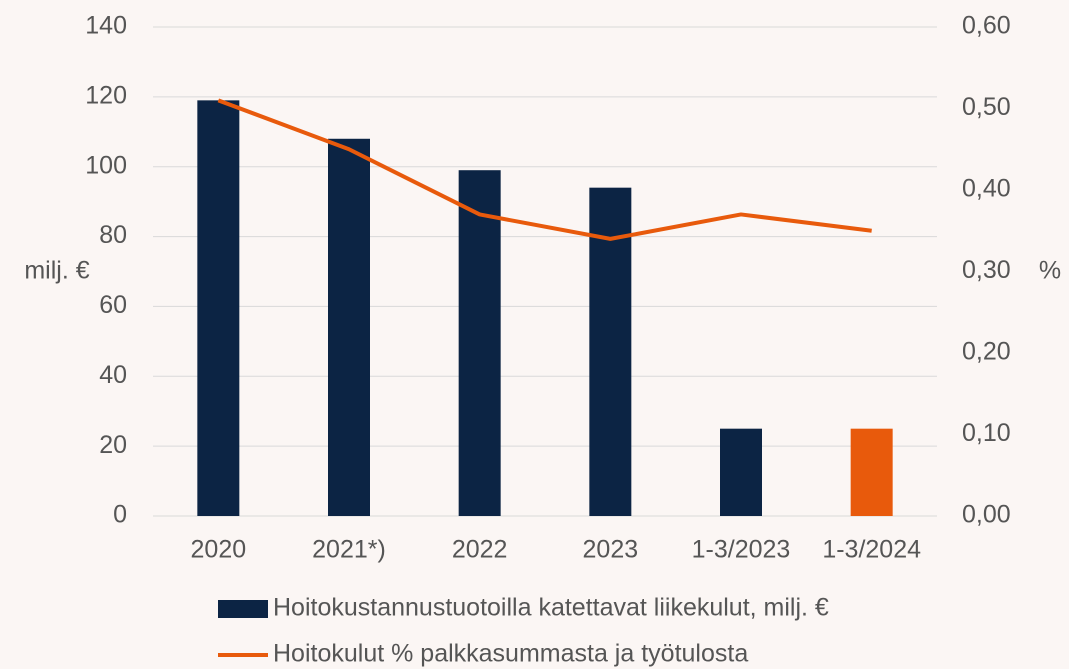 Image resolution: width=1069 pixels, height=669 pixels. I want to click on x-tick-label: 2021*), so click(349, 550).